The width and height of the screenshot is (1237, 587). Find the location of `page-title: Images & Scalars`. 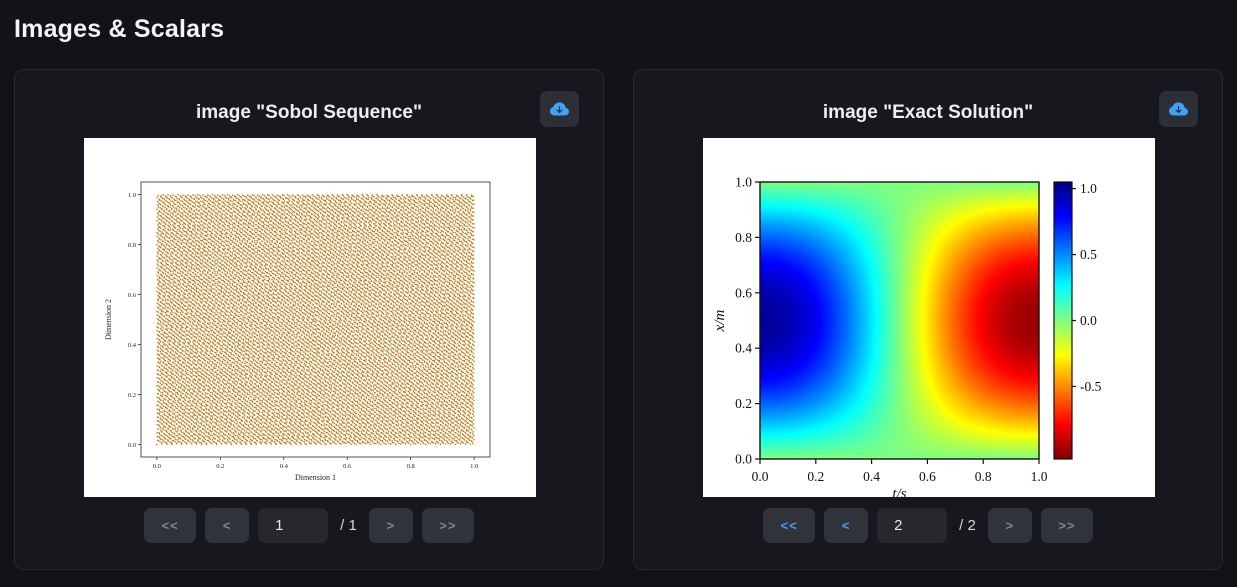

page-title: Images & Scalars is located at coordinates (119, 29).